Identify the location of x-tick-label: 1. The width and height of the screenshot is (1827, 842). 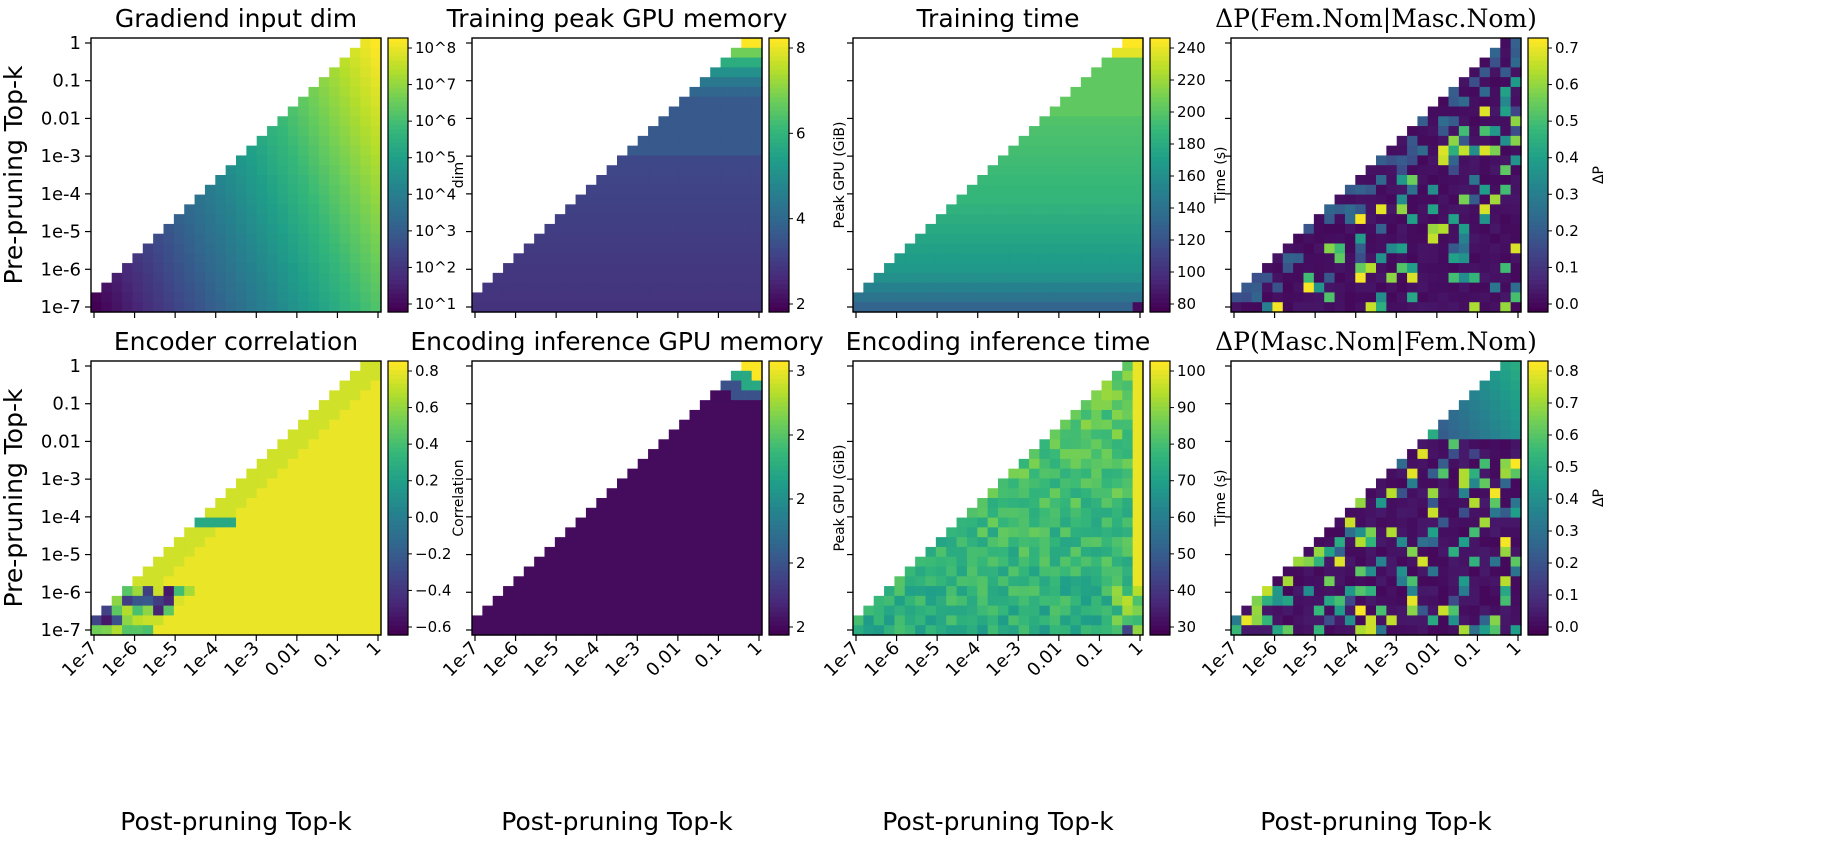
(1514, 649).